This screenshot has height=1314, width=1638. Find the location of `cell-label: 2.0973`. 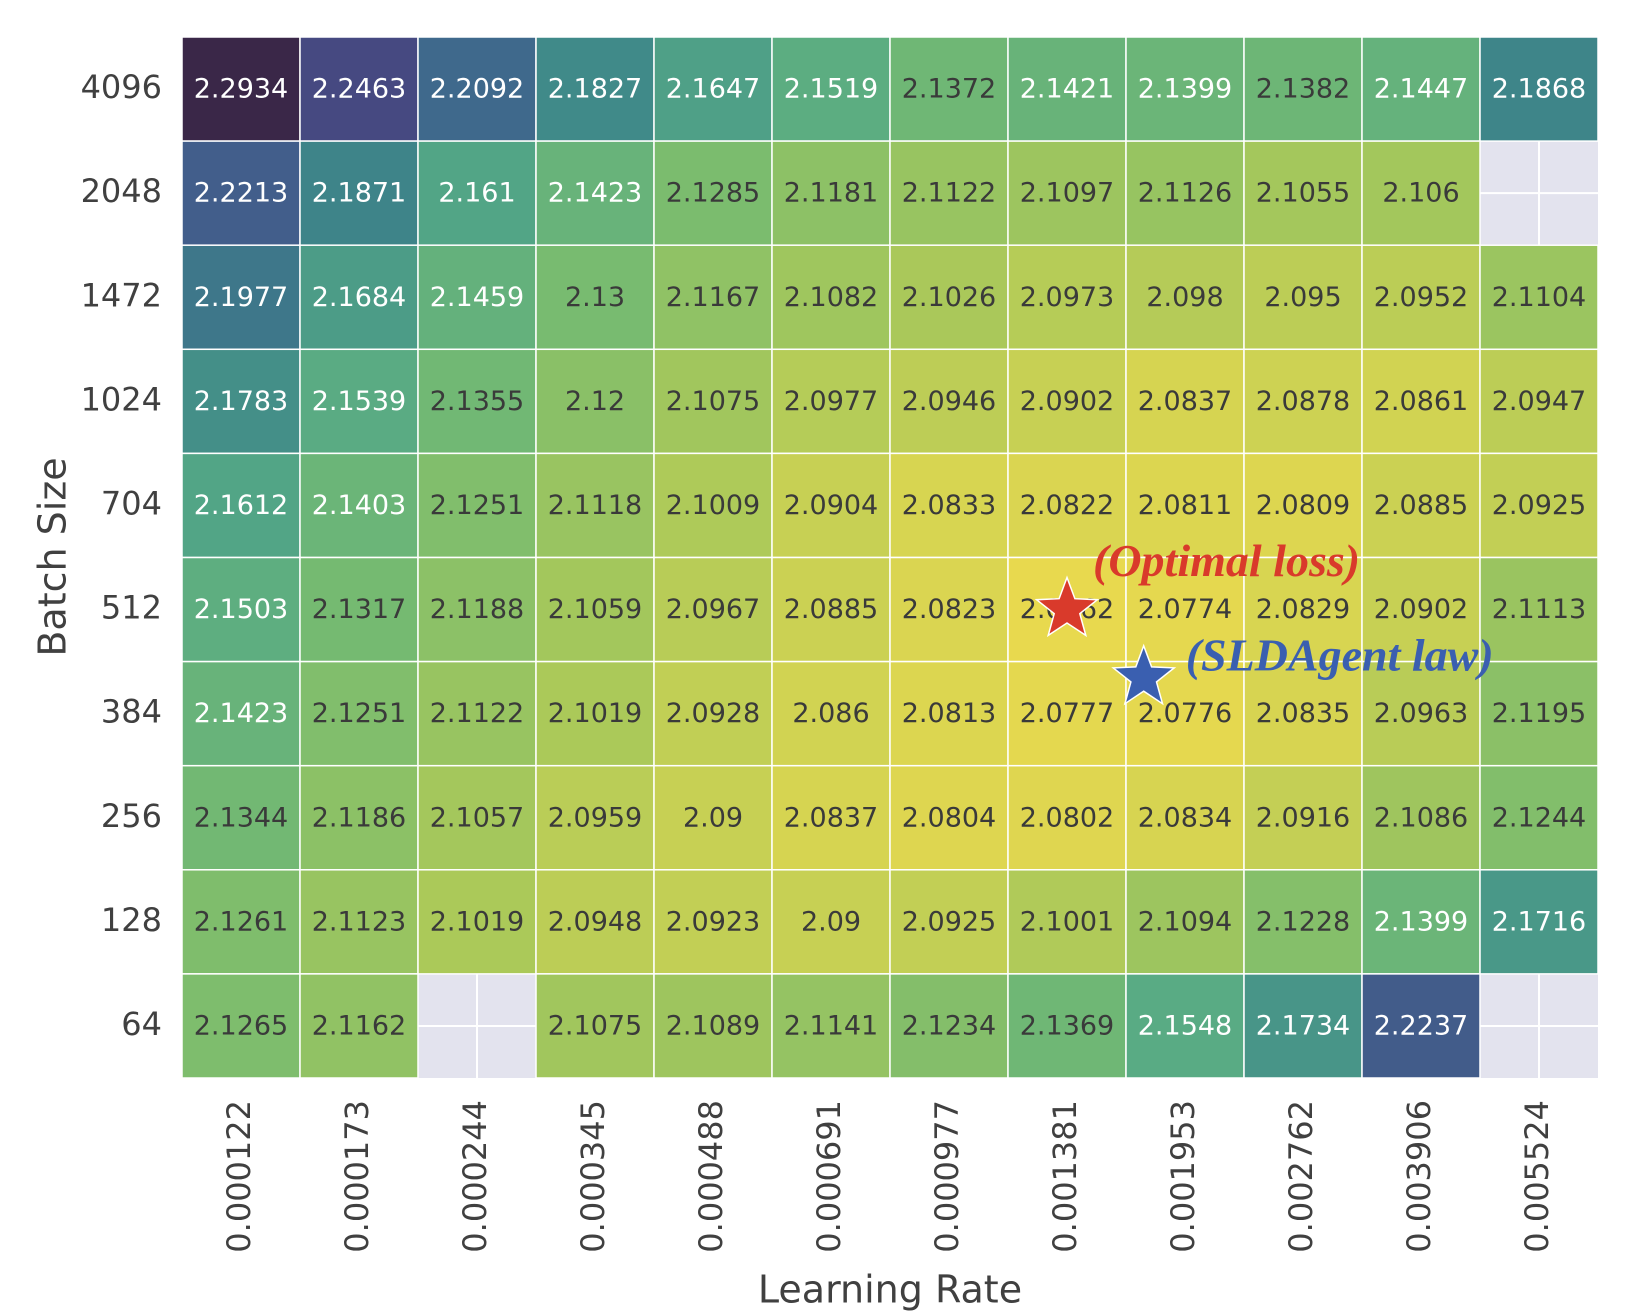

cell-label: 2.0973 is located at coordinates (1067, 297).